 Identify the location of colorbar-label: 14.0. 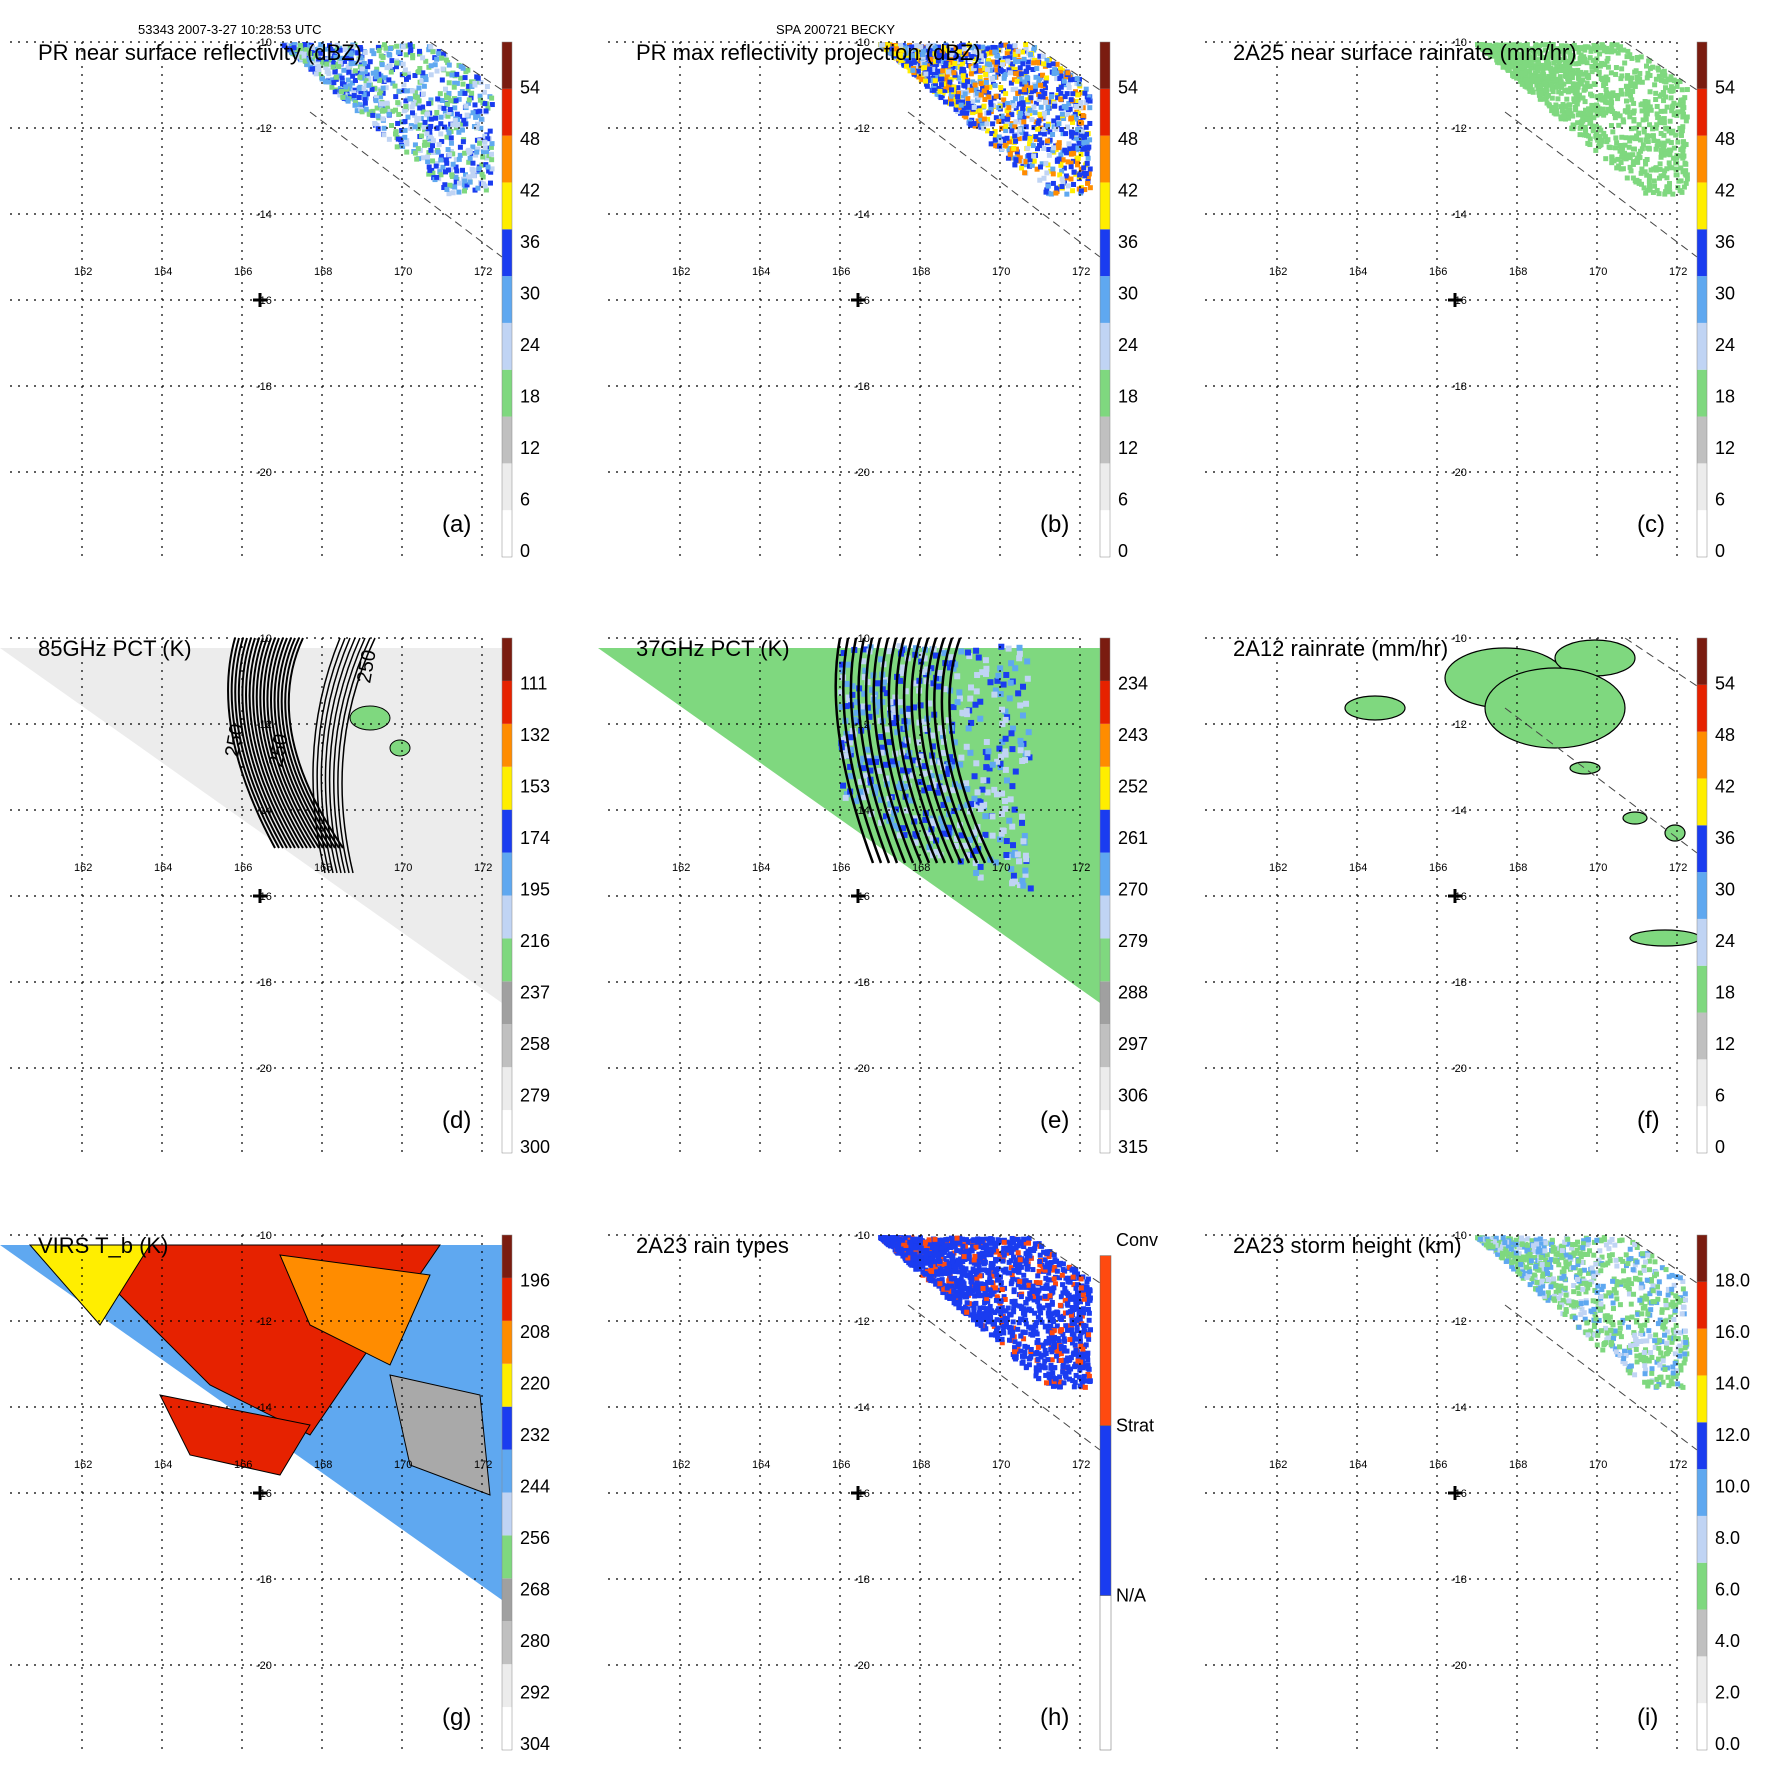
(1732, 1384).